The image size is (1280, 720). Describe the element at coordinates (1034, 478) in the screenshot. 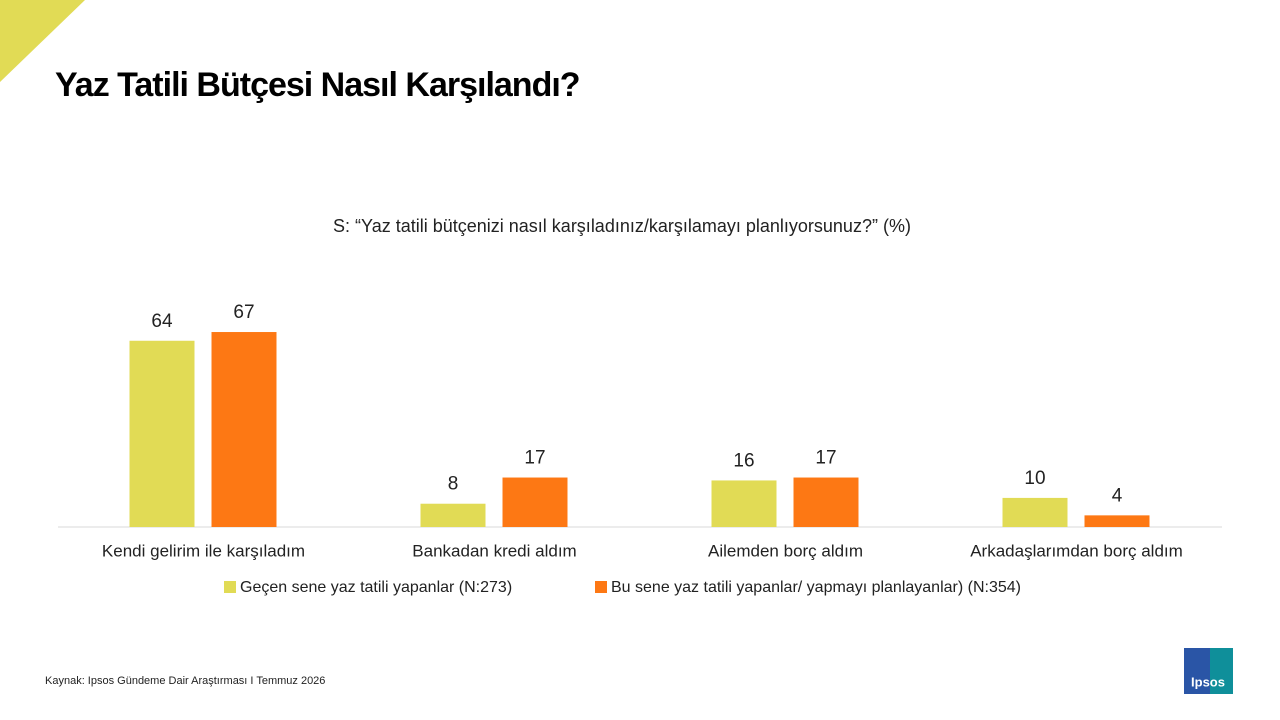

I see `value-label: 10` at that location.